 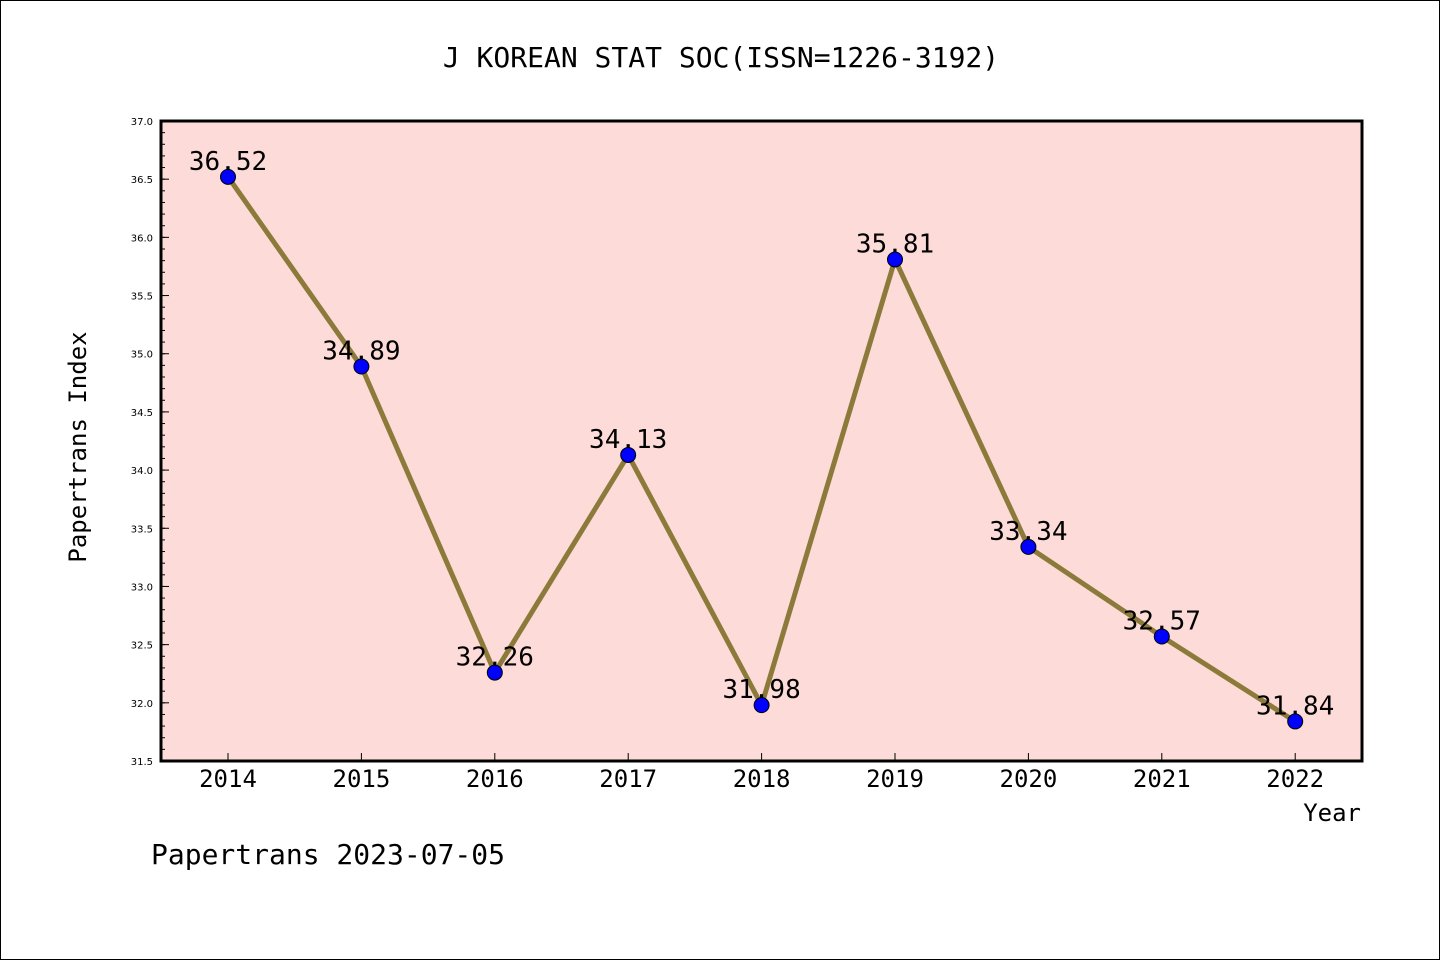 I want to click on y-tick-label: 36.5, so click(x=142, y=180).